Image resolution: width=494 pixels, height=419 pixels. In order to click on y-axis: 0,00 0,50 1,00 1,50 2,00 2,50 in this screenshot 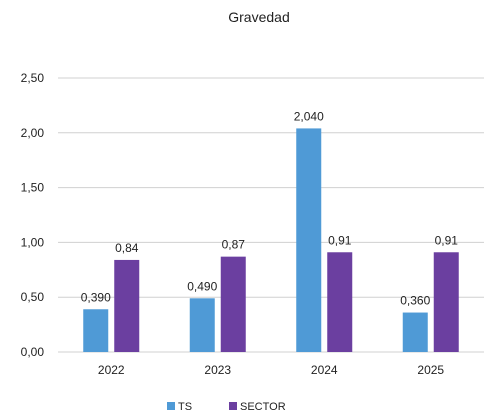, I will do `click(33, 215)`.